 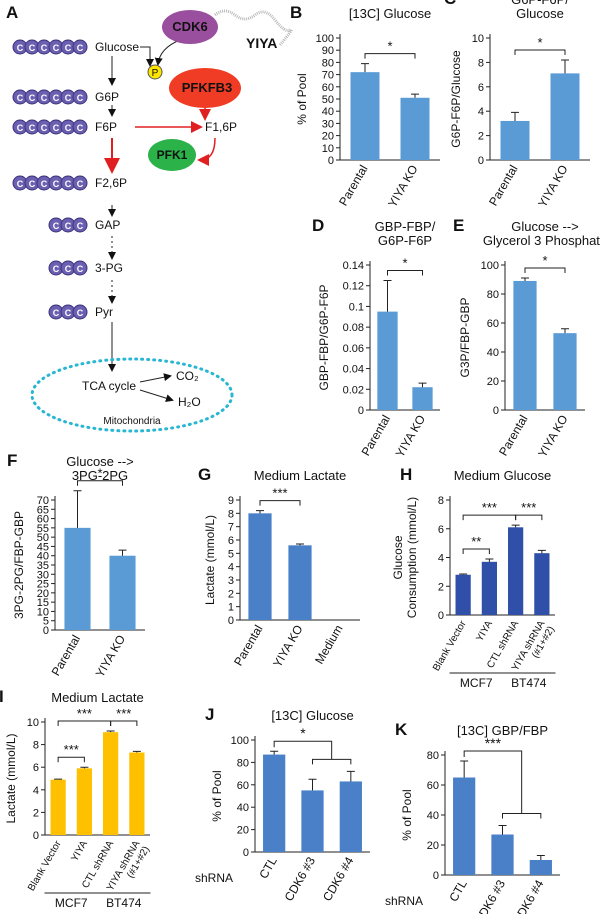 What do you see at coordinates (231, 608) in the screenshot?
I see `y-tick-label: 1` at bounding box center [231, 608].